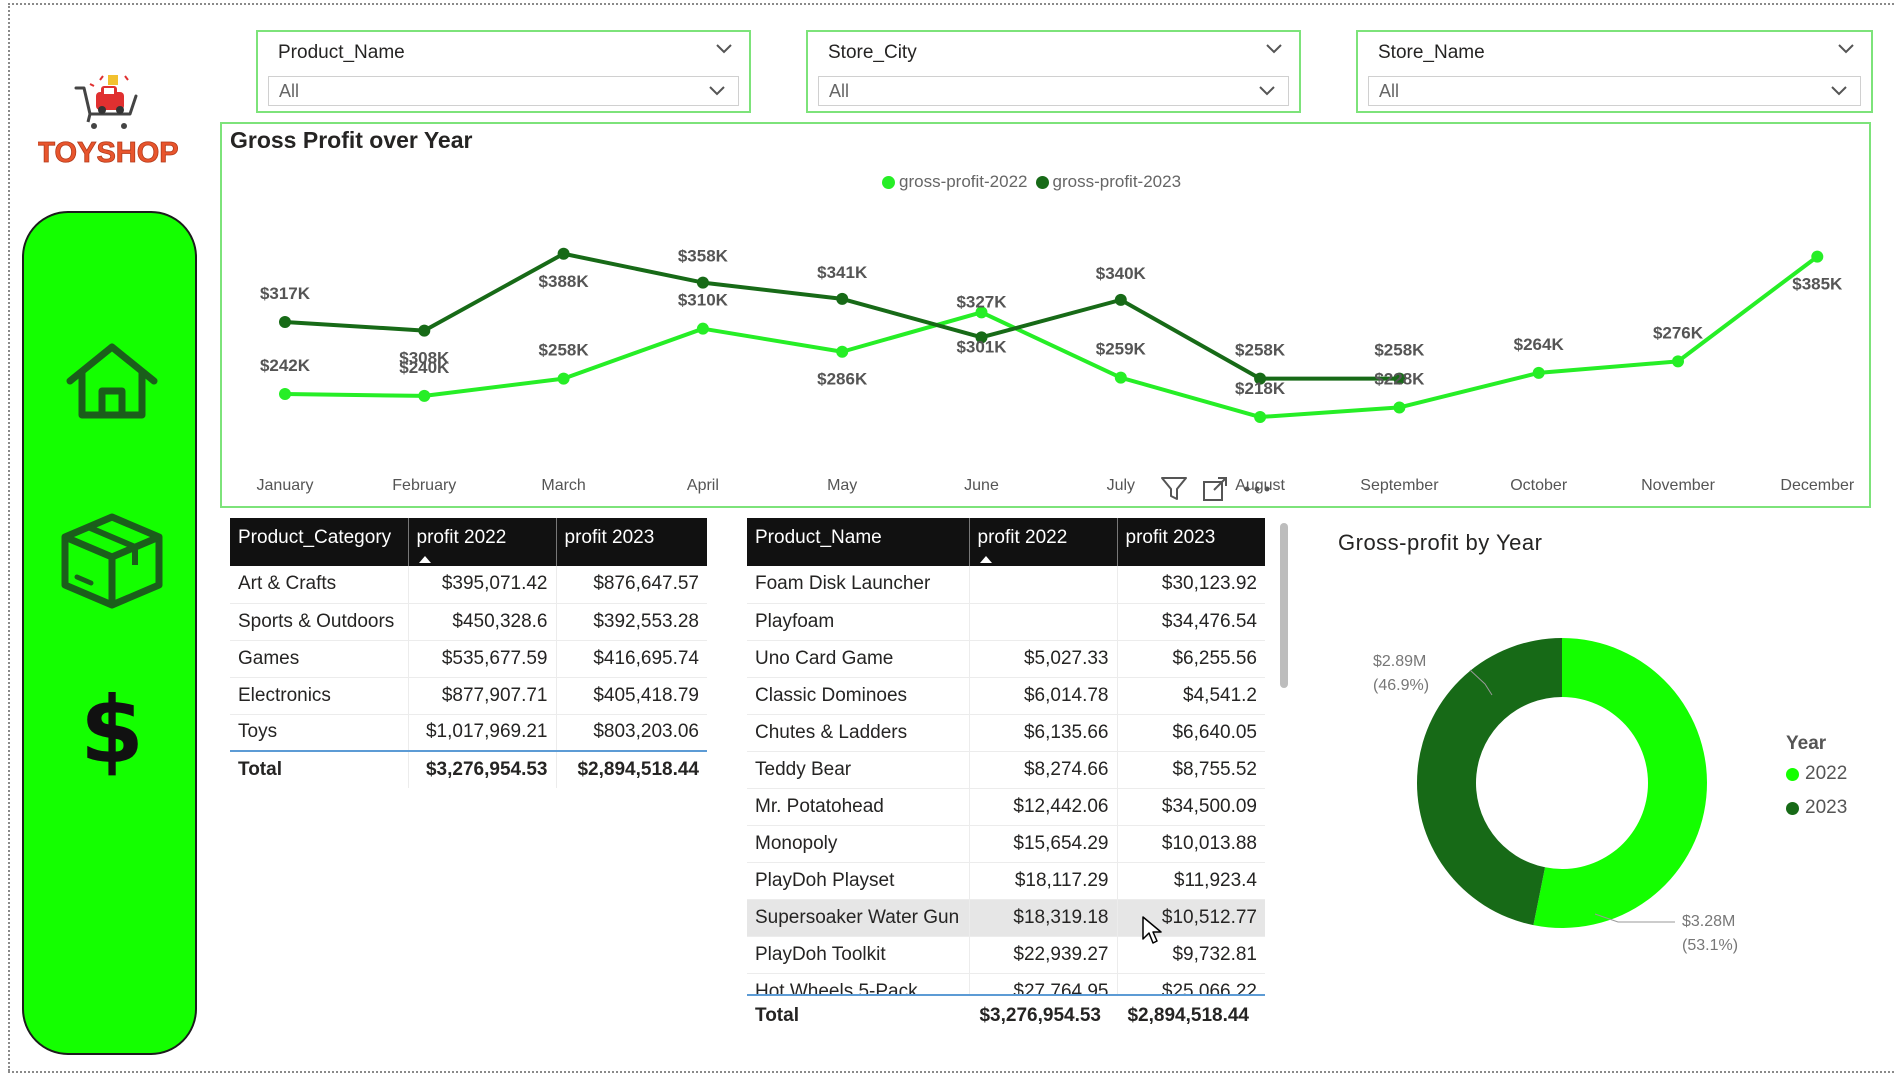 The height and width of the screenshot is (1078, 1902). What do you see at coordinates (468, 659) in the screenshot?
I see `table-row: Games $535,677.59 $416,695.74` at bounding box center [468, 659].